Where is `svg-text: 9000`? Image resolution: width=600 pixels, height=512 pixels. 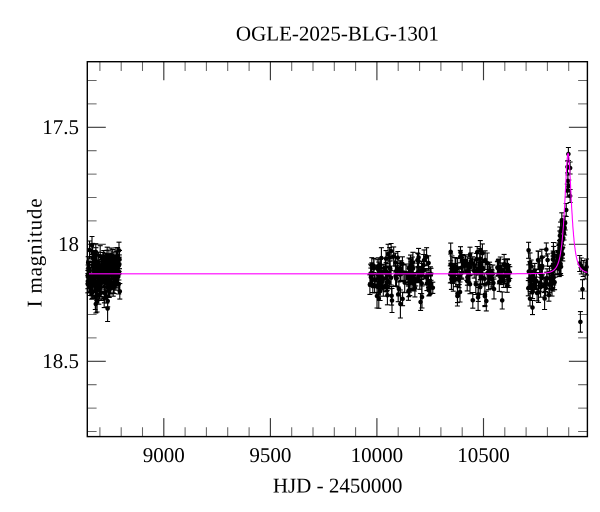 svg-text: 9000 is located at coordinates (164, 455).